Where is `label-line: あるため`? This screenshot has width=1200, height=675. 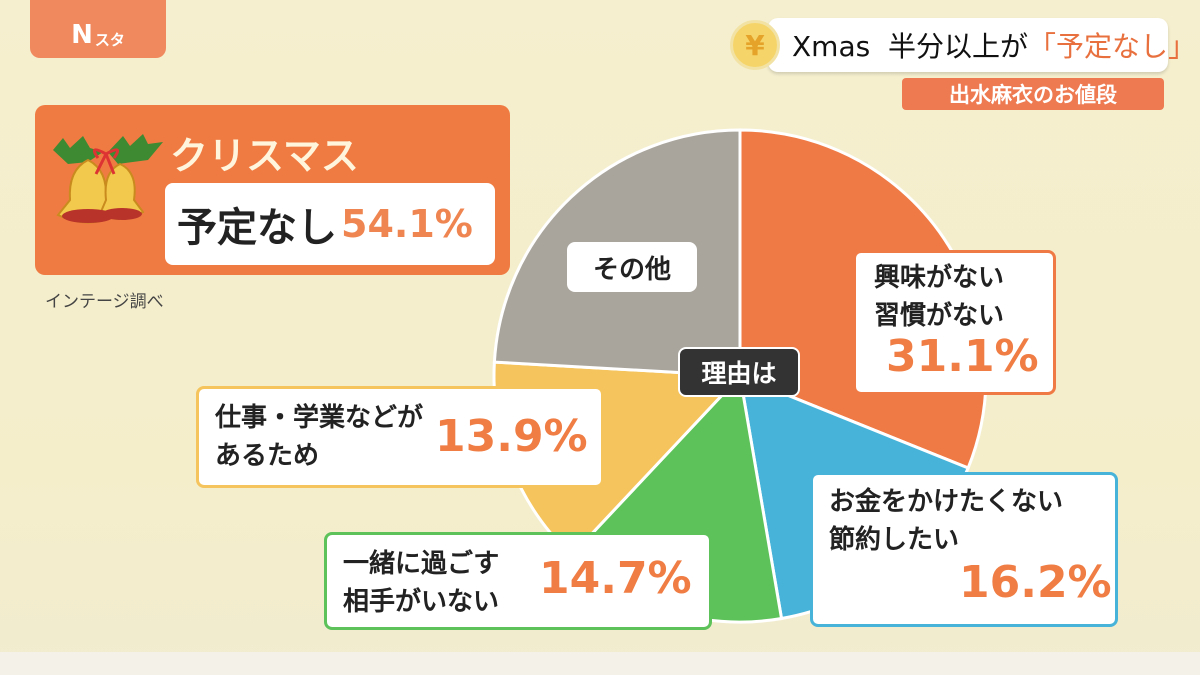
label-line: あるため is located at coordinates (267, 456).